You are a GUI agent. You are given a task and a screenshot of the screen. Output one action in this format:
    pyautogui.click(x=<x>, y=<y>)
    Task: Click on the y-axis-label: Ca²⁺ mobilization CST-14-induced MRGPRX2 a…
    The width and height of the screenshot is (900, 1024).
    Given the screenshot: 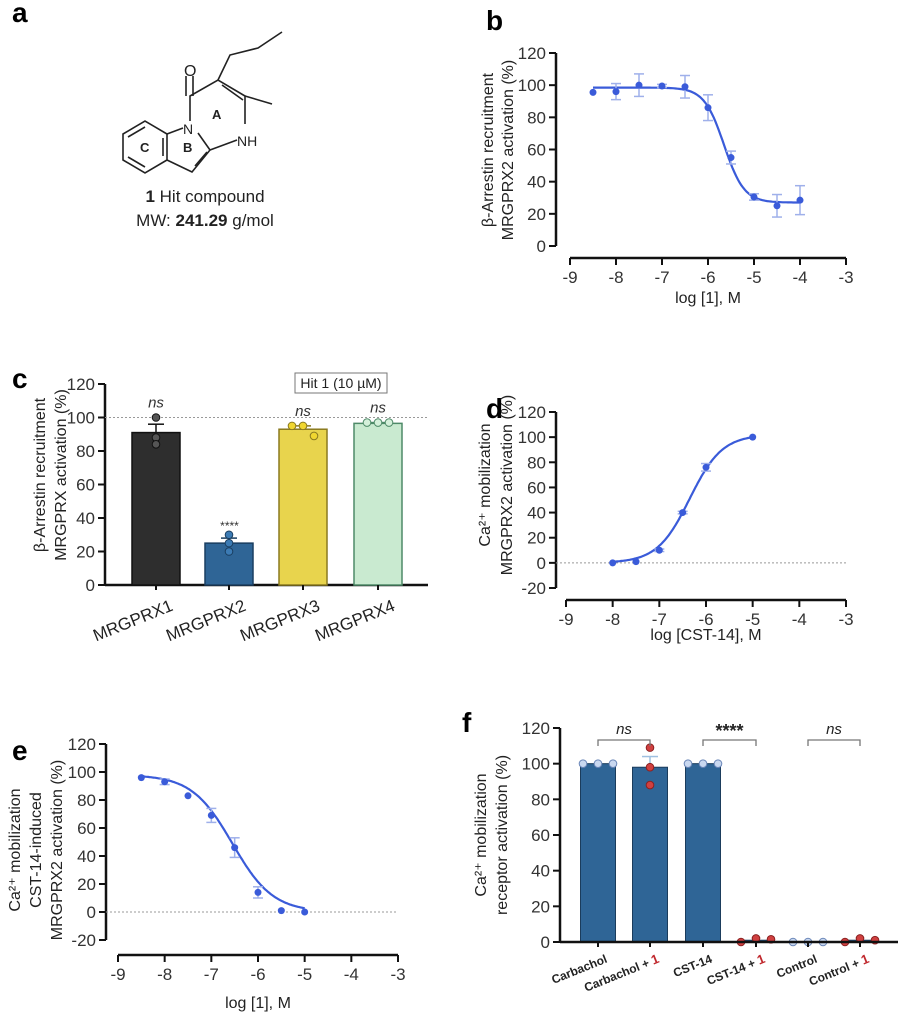 What is the action you would take?
    pyautogui.click(x=36, y=850)
    